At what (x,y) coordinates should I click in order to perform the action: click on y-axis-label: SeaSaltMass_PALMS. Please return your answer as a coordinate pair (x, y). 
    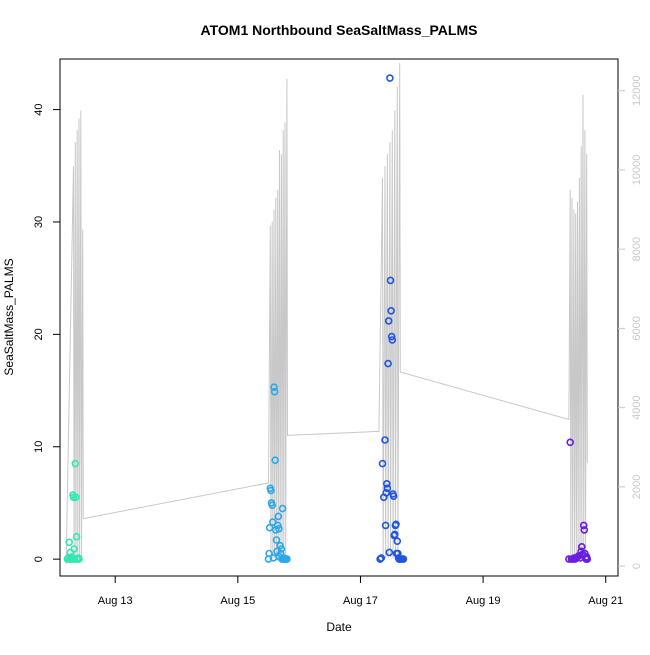
    Looking at the image, I should click on (9, 316).